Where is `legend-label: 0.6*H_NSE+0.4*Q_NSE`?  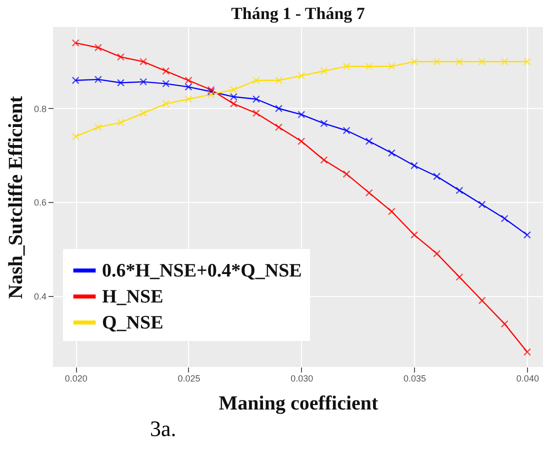 legend-label: 0.6*H_NSE+0.4*Q_NSE is located at coordinates (202, 271).